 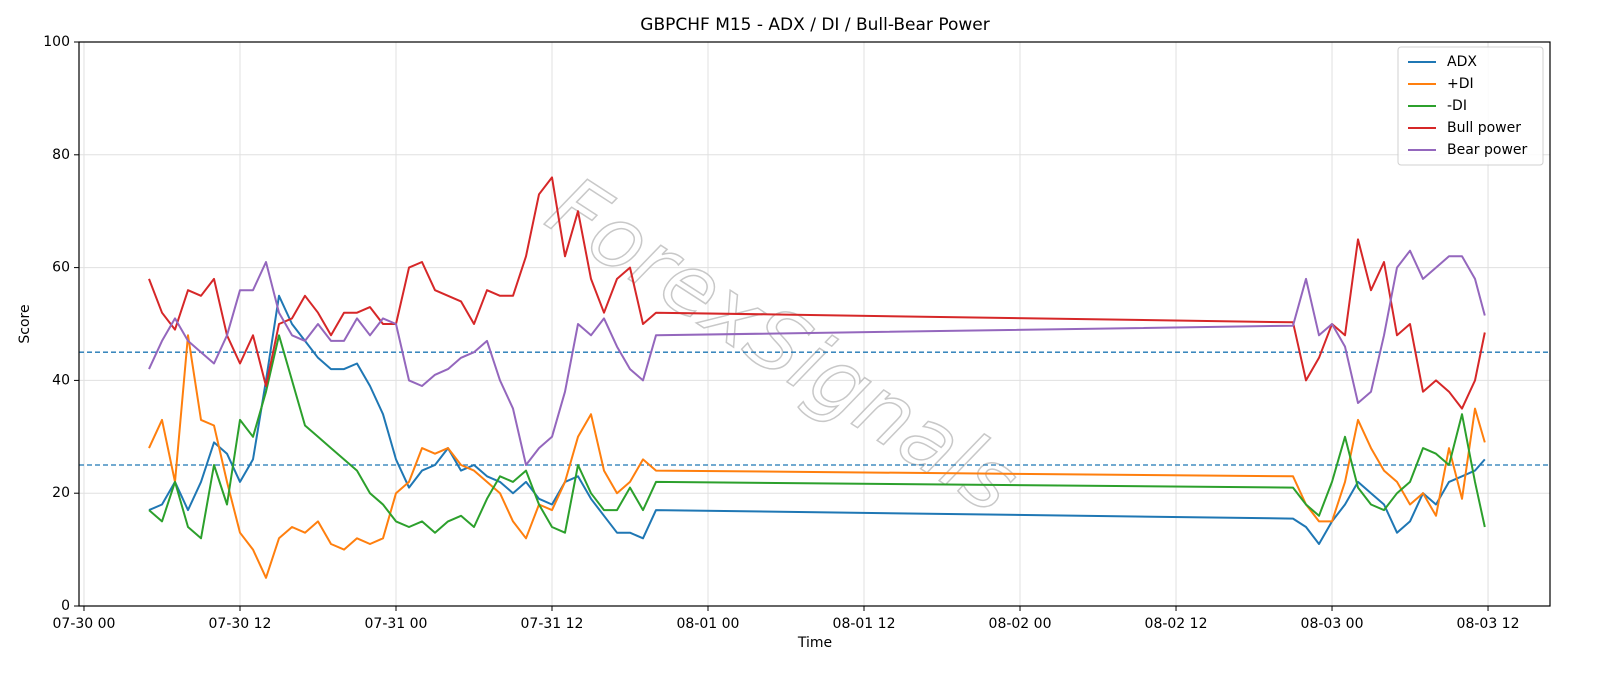 What do you see at coordinates (1457, 106) in the screenshot?
I see `legend-label: -DI` at bounding box center [1457, 106].